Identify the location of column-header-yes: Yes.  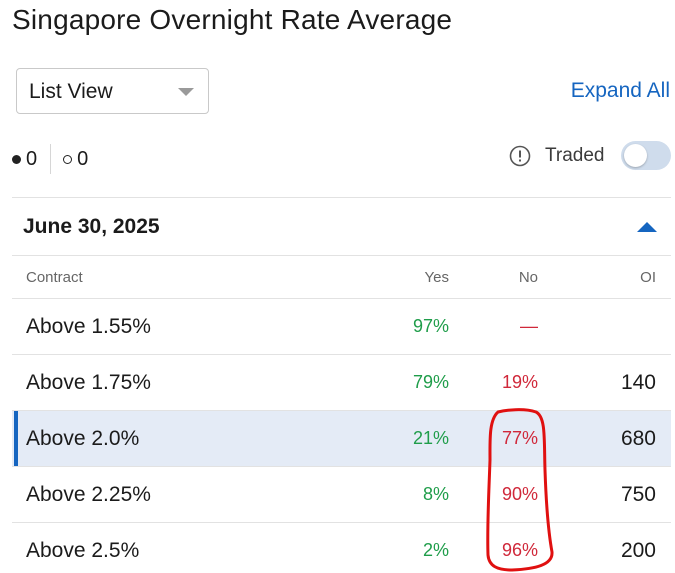
(436, 277).